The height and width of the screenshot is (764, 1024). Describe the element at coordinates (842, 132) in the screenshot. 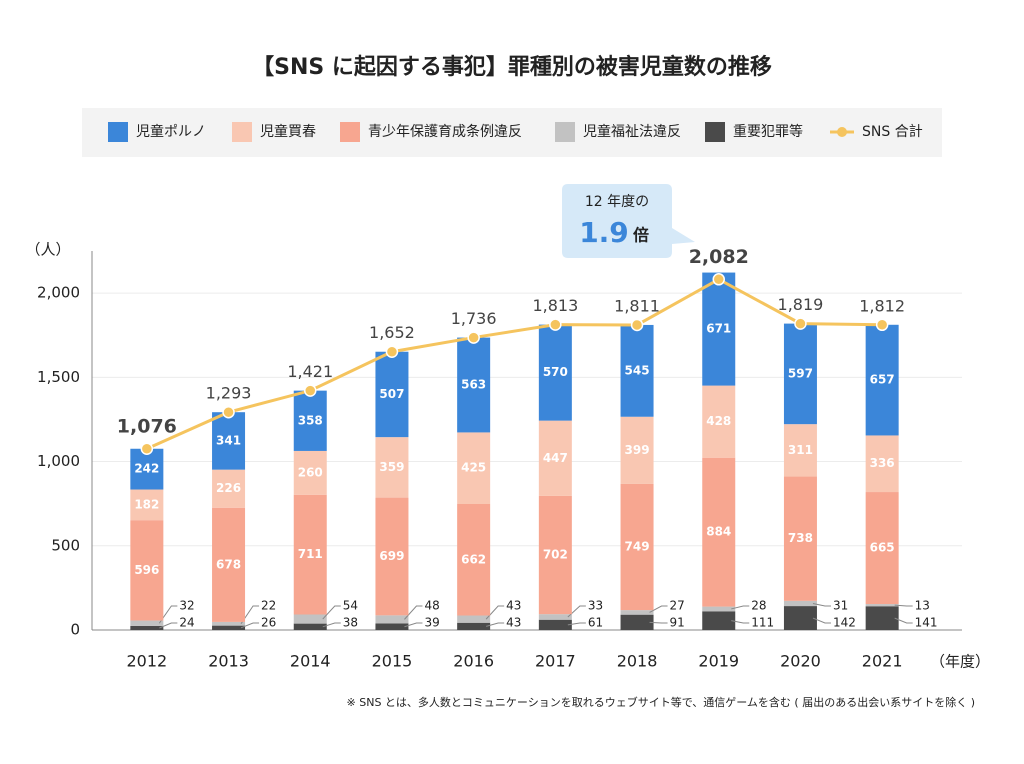

I see `legend-dot` at that location.